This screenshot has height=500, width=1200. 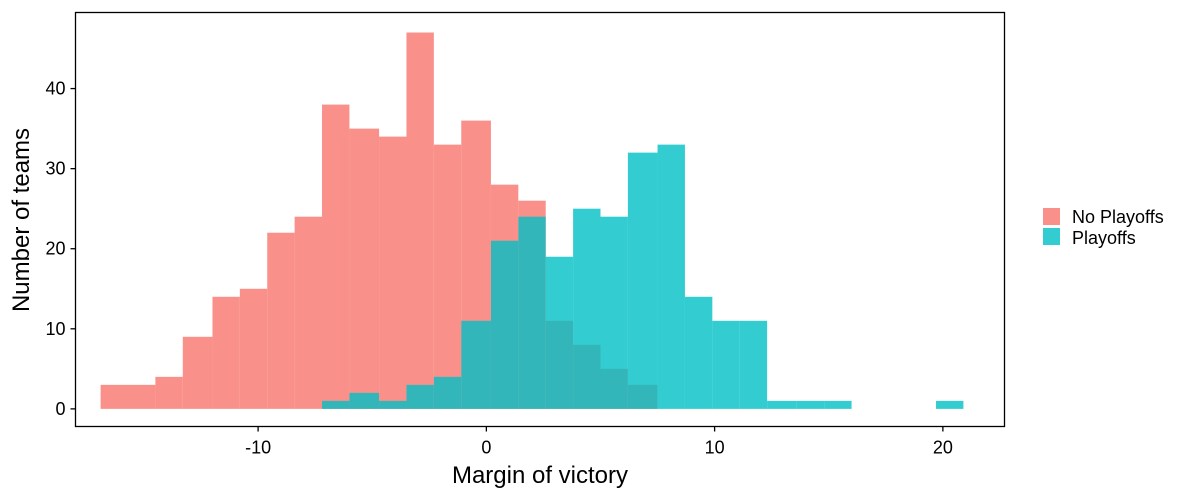 I want to click on x-tick-label: -10, so click(x=258, y=448).